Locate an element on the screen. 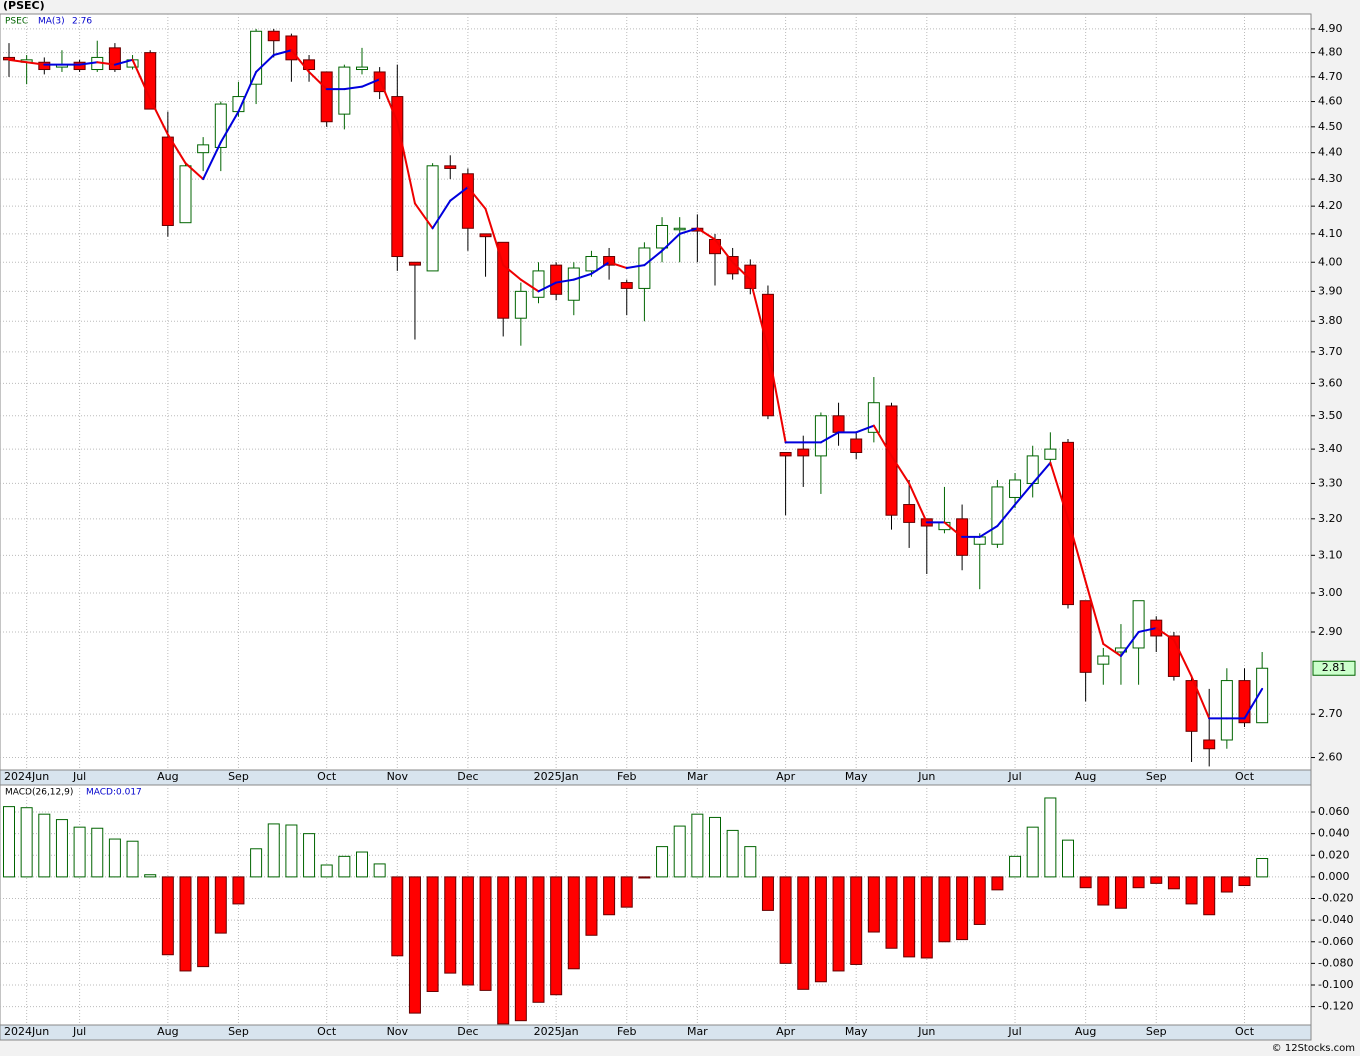  y-tick-label: 3.00 is located at coordinates (1330, 592).